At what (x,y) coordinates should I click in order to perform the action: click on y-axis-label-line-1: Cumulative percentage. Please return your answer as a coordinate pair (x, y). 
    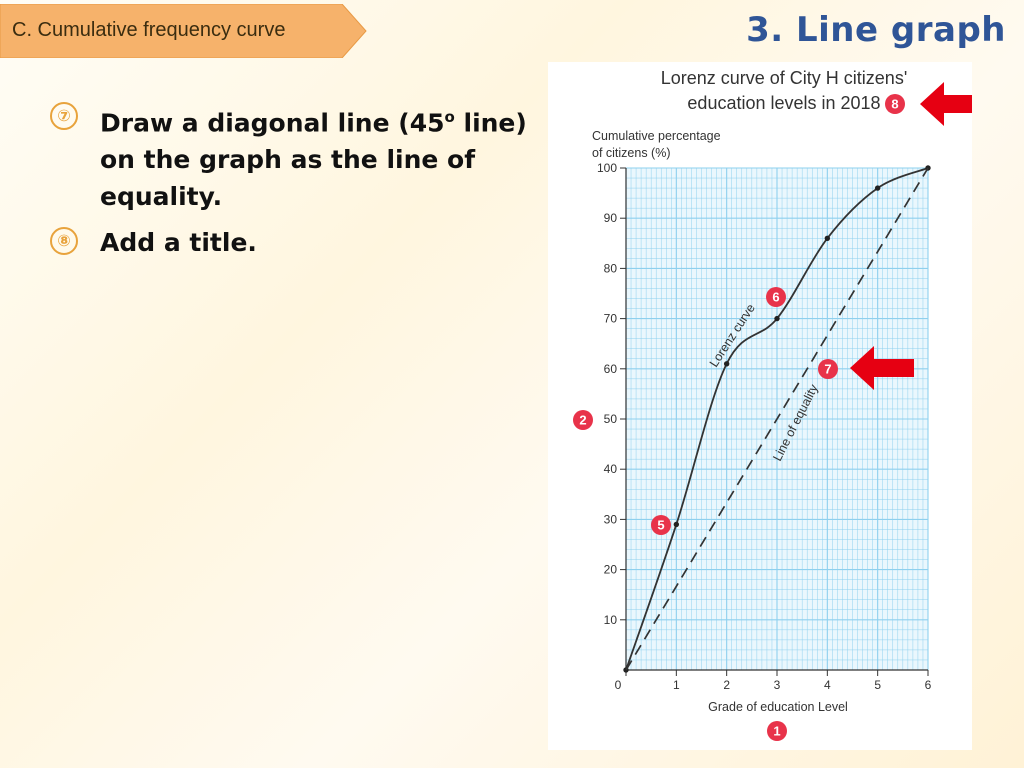
    Looking at the image, I should click on (656, 136).